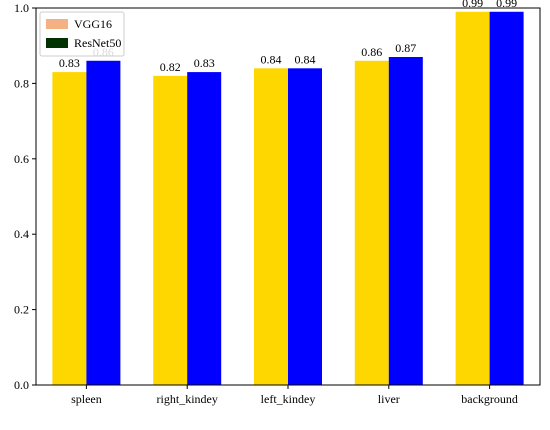 This screenshot has height=430, width=550. What do you see at coordinates (506, 5) in the screenshot?
I see `data-label-resnet50-background: 0.99` at bounding box center [506, 5].